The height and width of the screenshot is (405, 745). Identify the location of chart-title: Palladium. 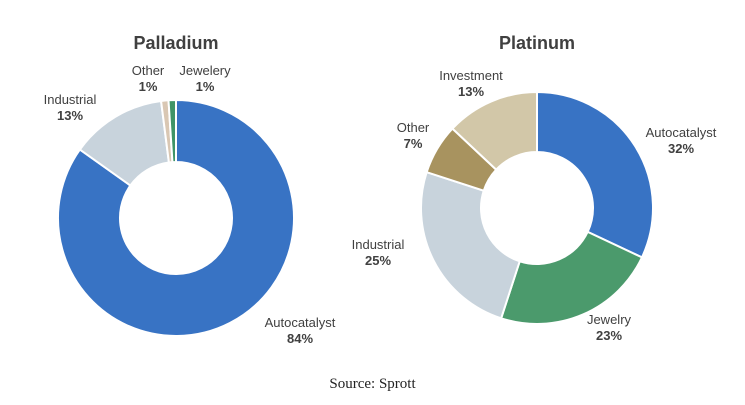
(175, 43).